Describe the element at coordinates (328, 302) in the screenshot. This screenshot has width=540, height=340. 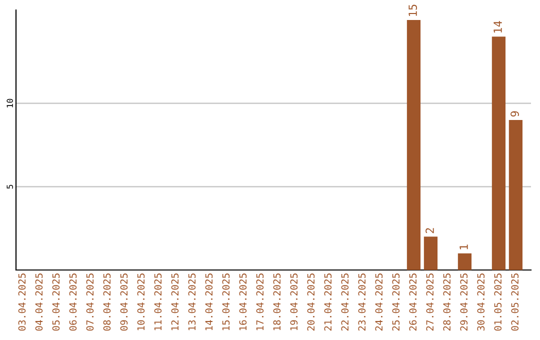
I see `x-tick-label: 21.04.2025` at that location.